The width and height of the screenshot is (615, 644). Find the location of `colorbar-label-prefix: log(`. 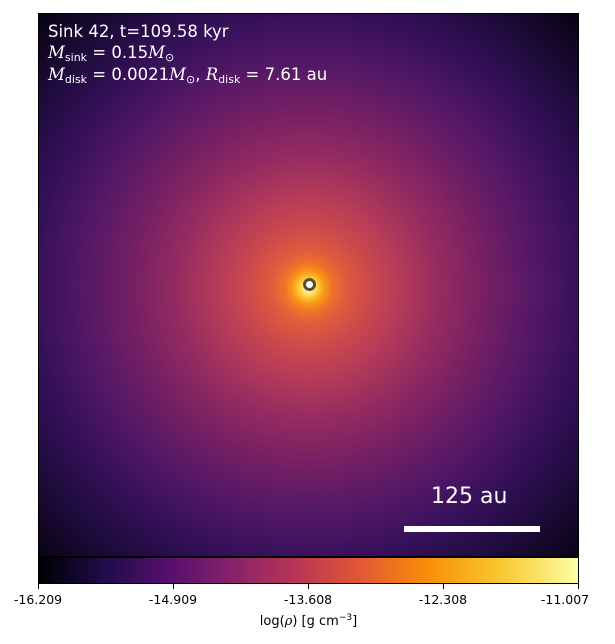

colorbar-label-prefix: log( is located at coordinates (272, 621).